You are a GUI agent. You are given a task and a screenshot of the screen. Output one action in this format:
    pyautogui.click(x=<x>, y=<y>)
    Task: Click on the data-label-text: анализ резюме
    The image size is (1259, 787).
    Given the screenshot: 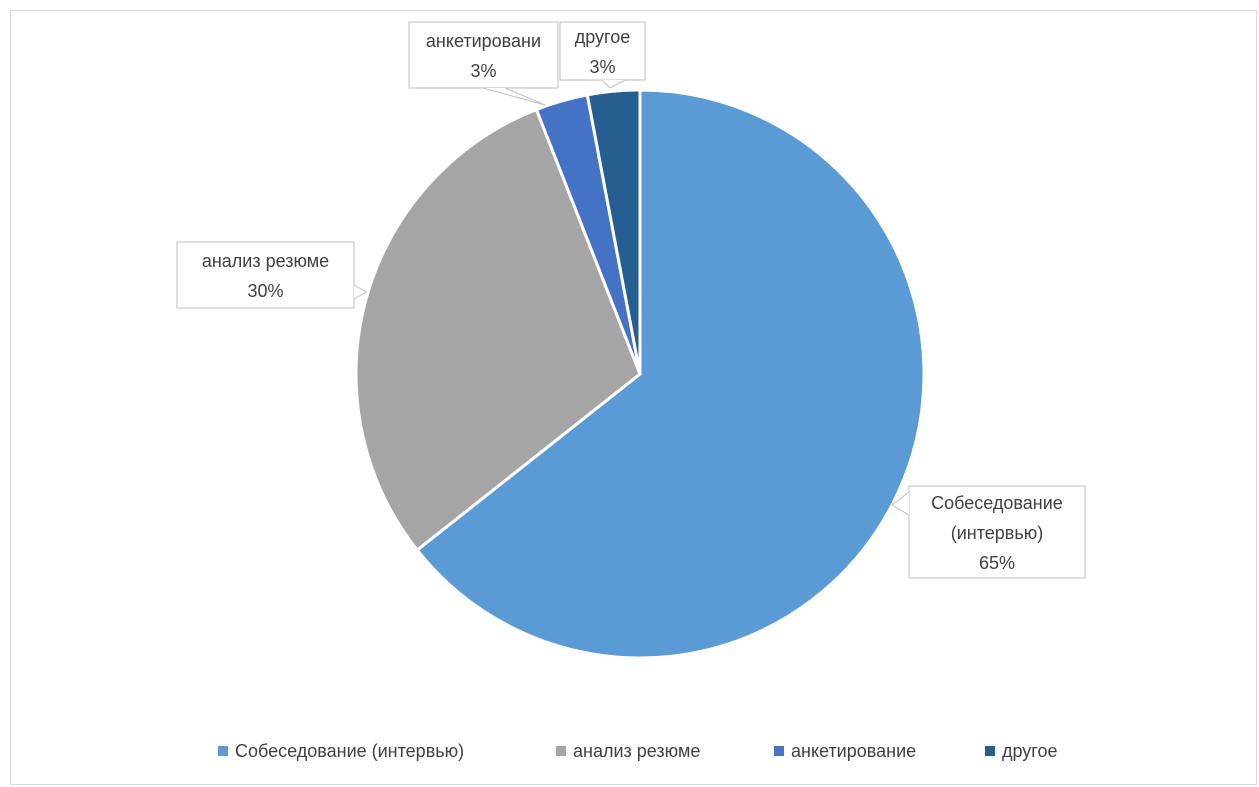 What is the action you would take?
    pyautogui.click(x=265, y=261)
    